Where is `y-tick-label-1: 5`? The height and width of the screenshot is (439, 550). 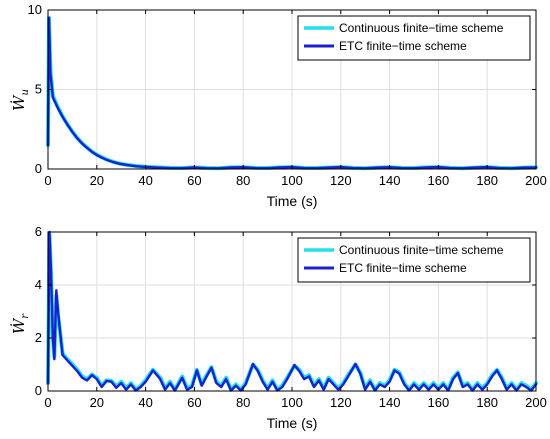
y-tick-label-1: 5 is located at coordinates (38, 89).